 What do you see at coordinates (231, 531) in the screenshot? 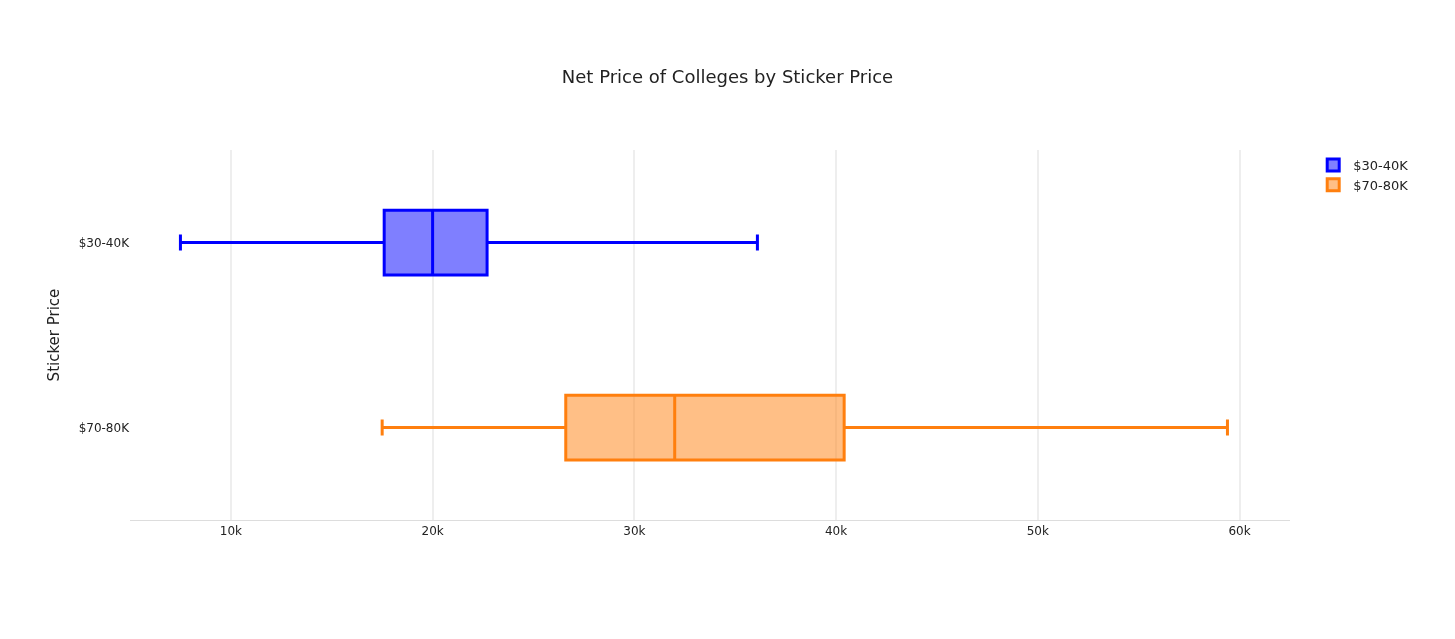
I see `x-tick-label: 10k` at bounding box center [231, 531].